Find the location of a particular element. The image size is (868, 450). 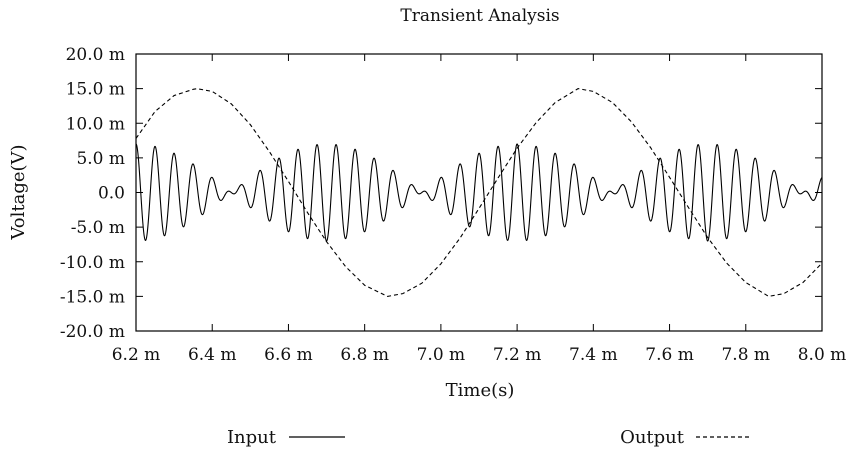

x-tick-label: 8.0 m is located at coordinates (822, 355).